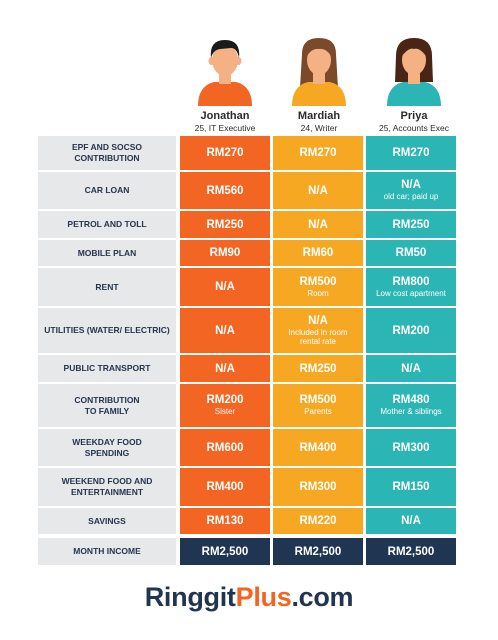 This screenshot has width=498, height=640. I want to click on table-row: SAVINGS RM130 RM220 N/A, so click(251, 521).